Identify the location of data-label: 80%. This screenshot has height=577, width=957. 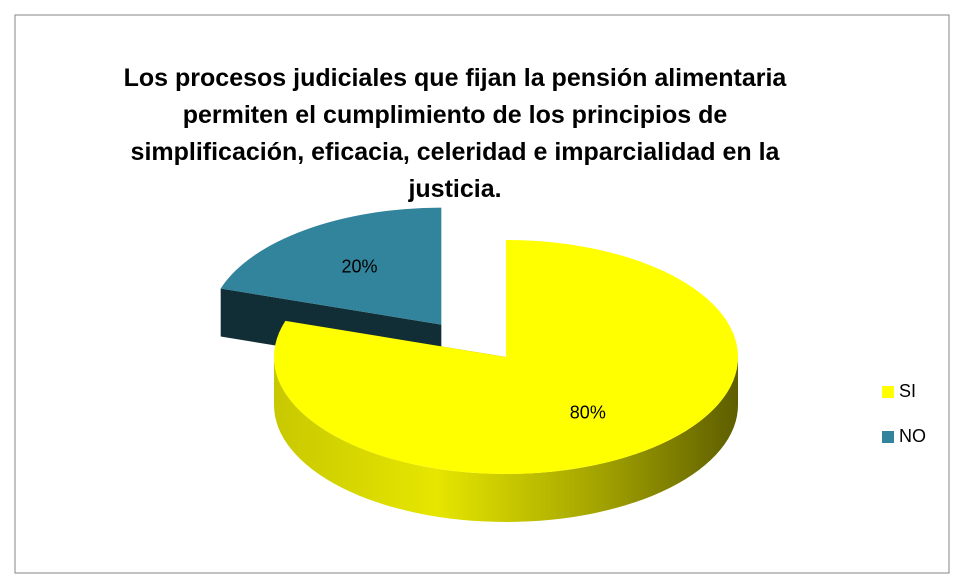
(588, 413).